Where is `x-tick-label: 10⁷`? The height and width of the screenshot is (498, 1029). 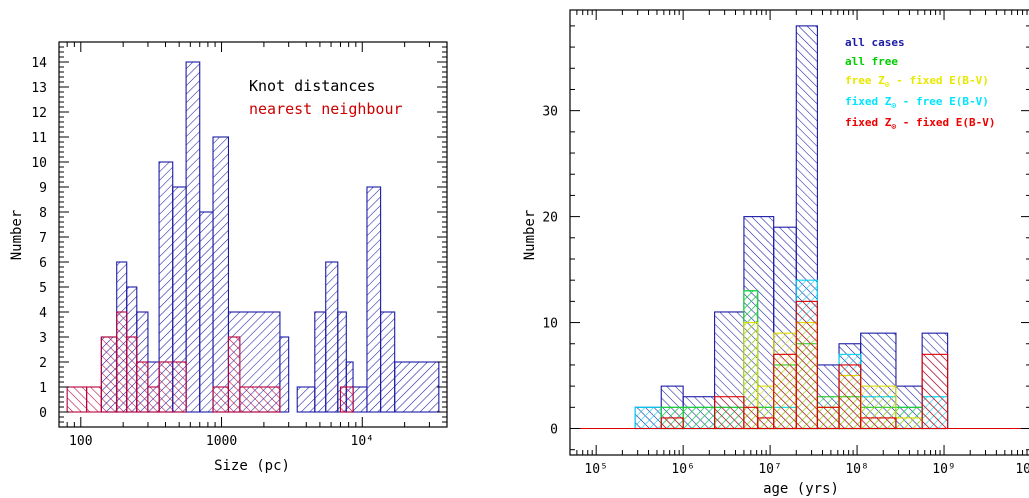
x-tick-label: 10⁷ is located at coordinates (769, 469).